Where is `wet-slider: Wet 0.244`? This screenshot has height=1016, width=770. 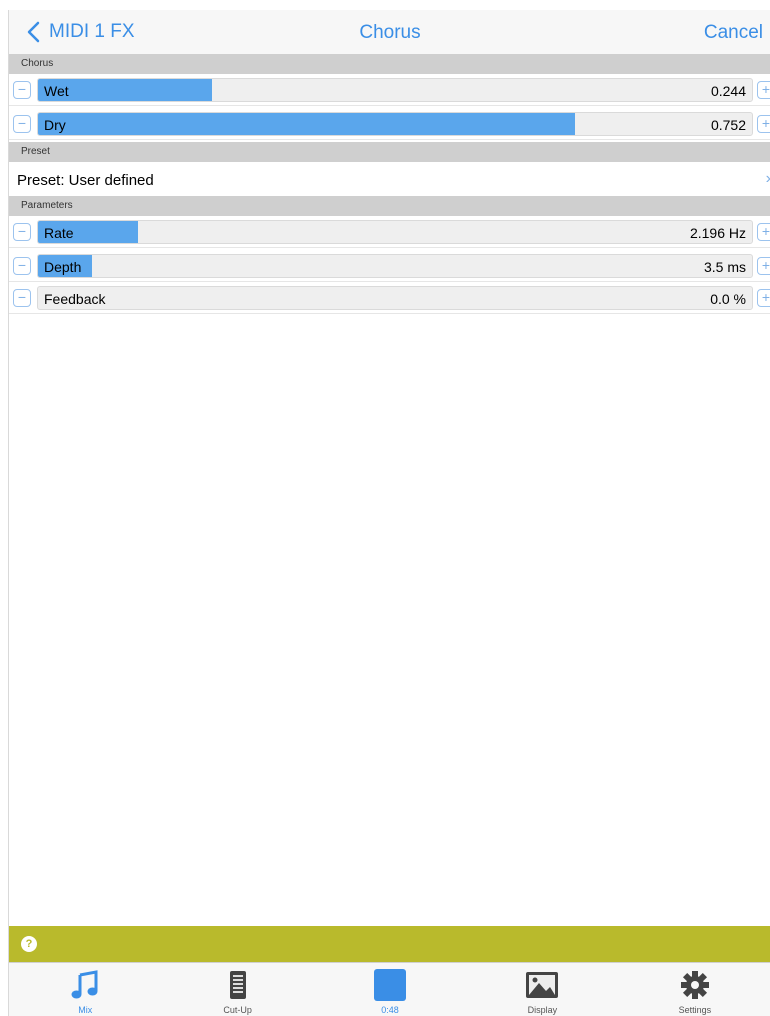
wet-slider: Wet 0.244 is located at coordinates (395, 90).